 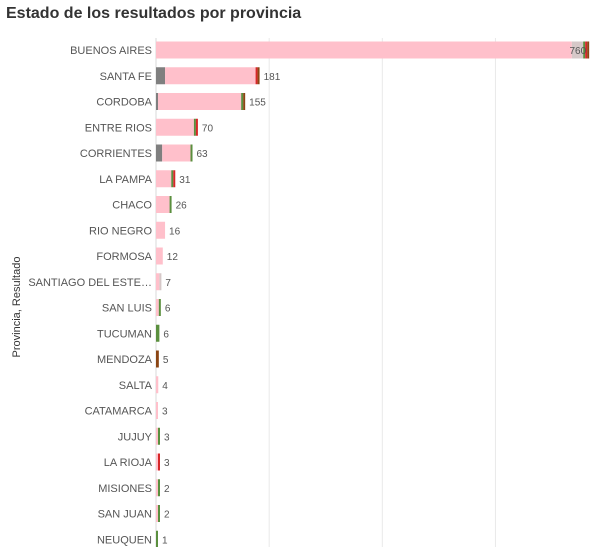 I want to click on category-label: CATAMARCA, so click(x=119, y=412).